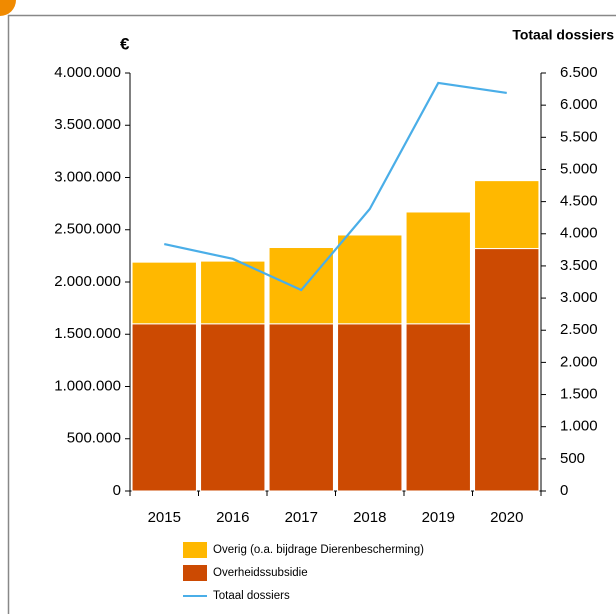  What do you see at coordinates (579, 265) in the screenshot?
I see `y2-tick-label: 3.500` at bounding box center [579, 265].